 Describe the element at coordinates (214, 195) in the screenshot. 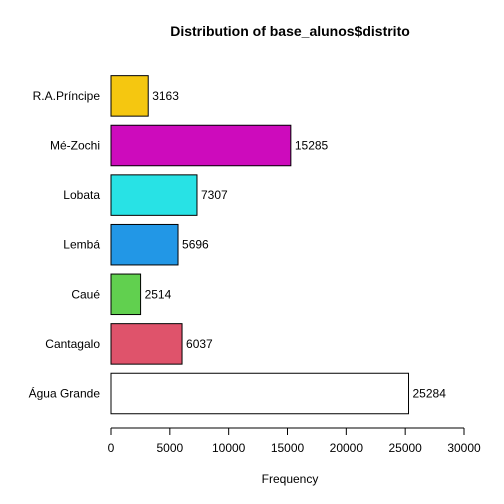

I see `value-label-4: 7307` at that location.